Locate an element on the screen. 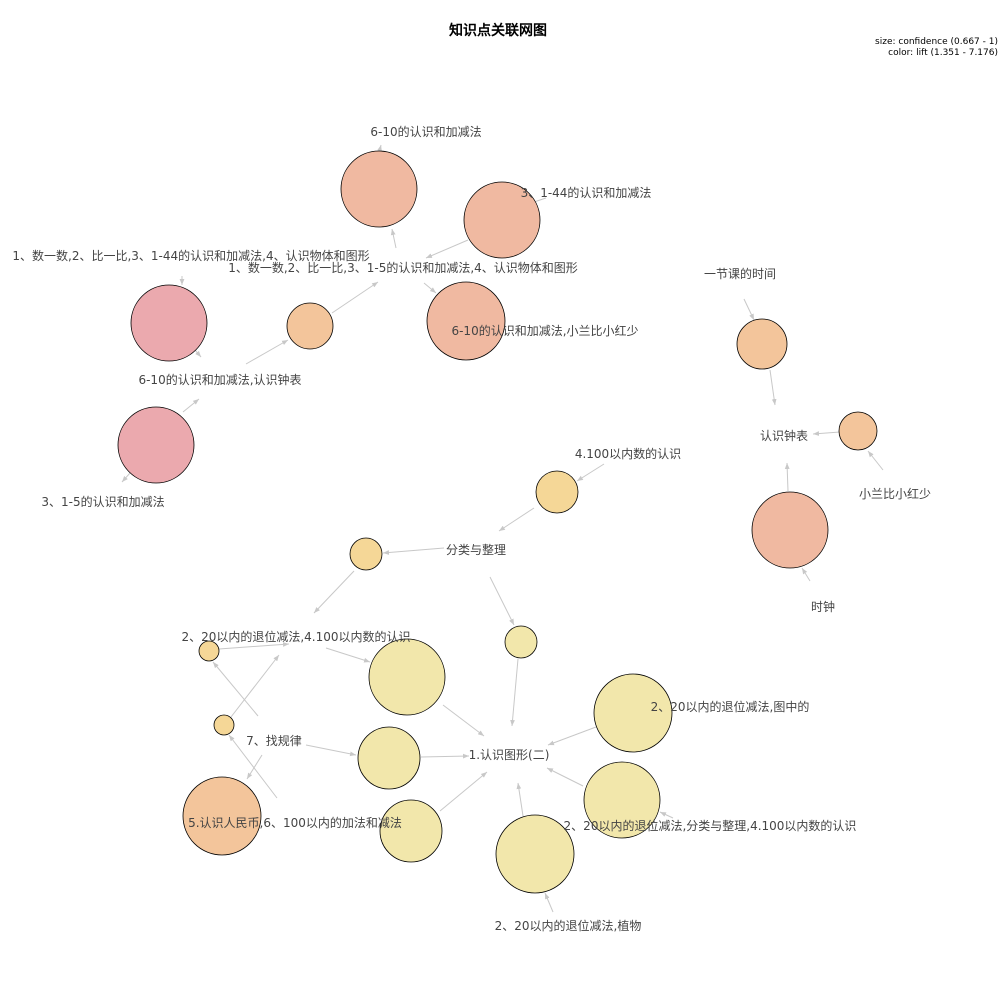  item-label: 2、20以内的退位减法,植物 is located at coordinates (568, 925).